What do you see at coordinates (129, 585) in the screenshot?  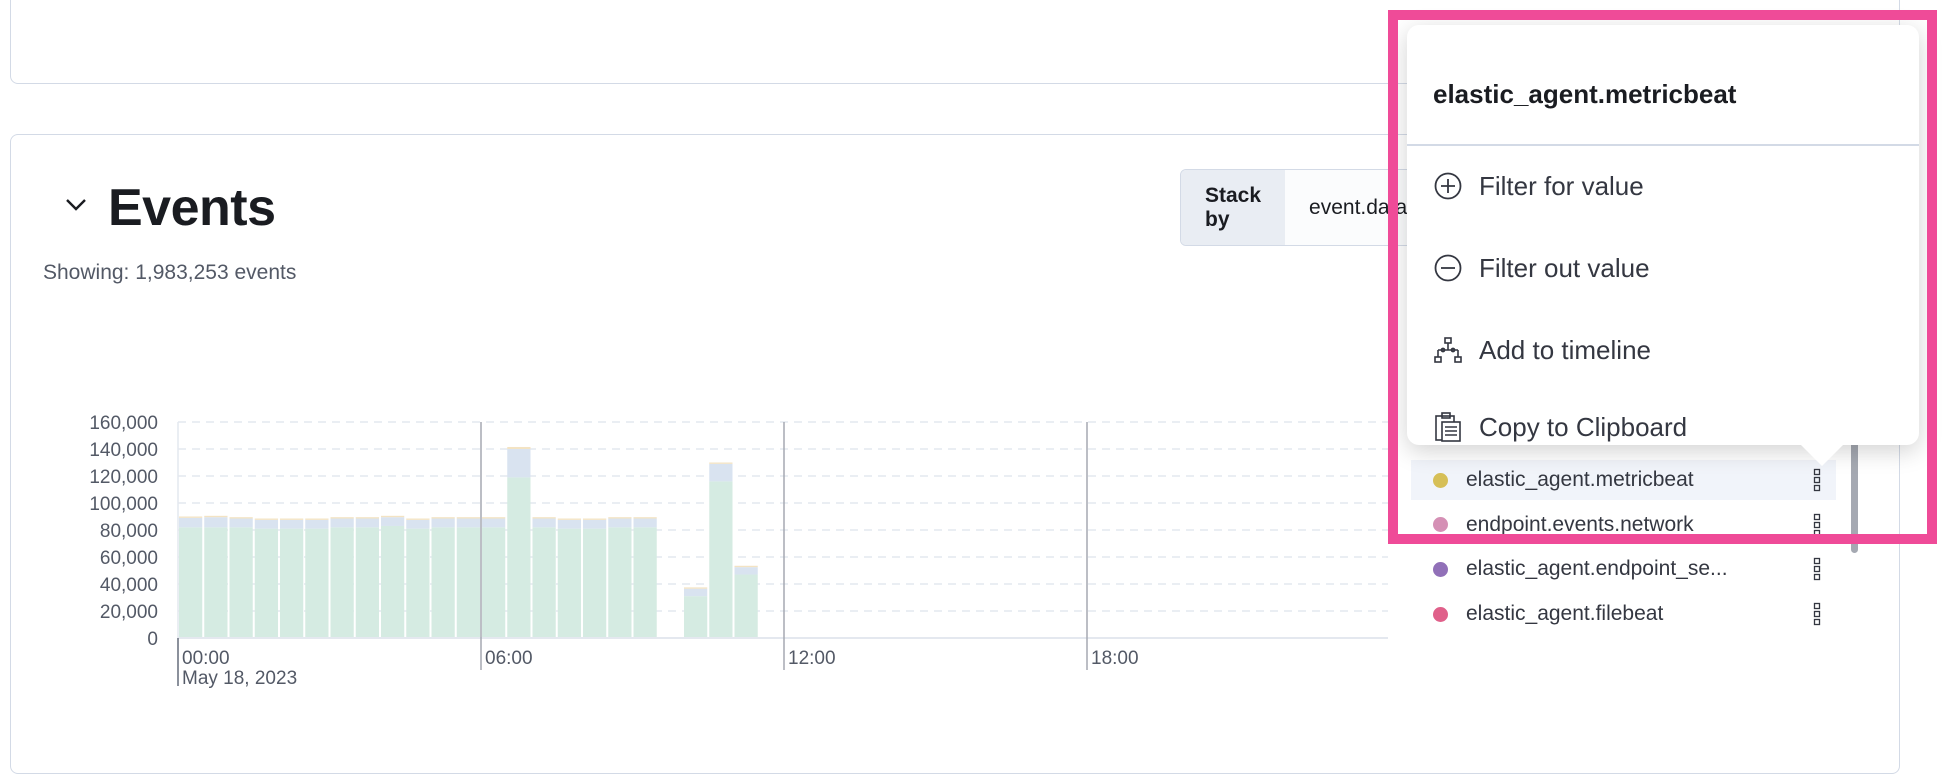 I see `y-tick-label: 40,000` at bounding box center [129, 585].